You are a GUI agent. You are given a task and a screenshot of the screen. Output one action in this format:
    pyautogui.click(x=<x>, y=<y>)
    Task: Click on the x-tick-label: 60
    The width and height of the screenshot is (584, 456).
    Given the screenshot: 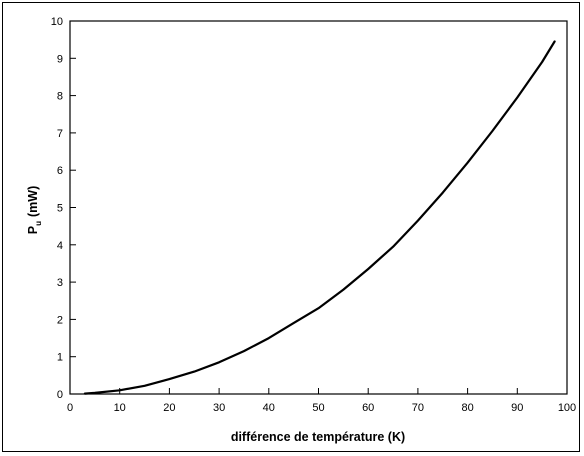 What is the action you would take?
    pyautogui.click(x=368, y=408)
    